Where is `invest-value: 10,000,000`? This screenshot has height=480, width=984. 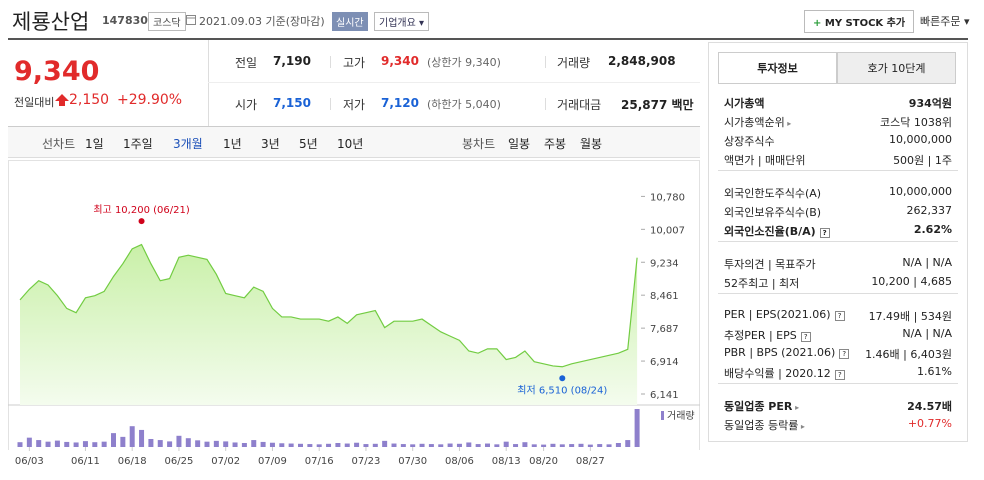
invest-value: 10,000,000 is located at coordinates (920, 191).